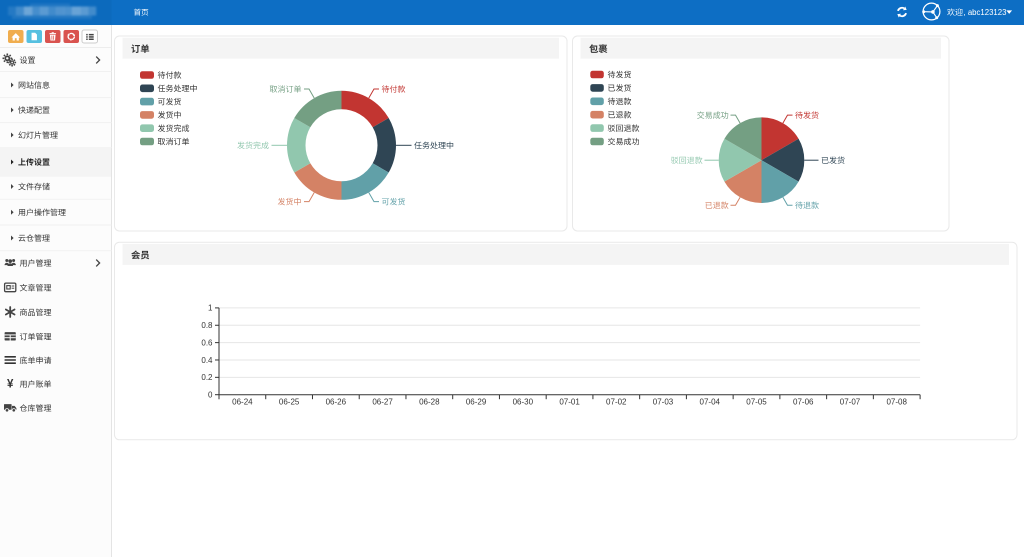  Describe the element at coordinates (616, 402) in the screenshot. I see `svg-text: 07-02` at that location.